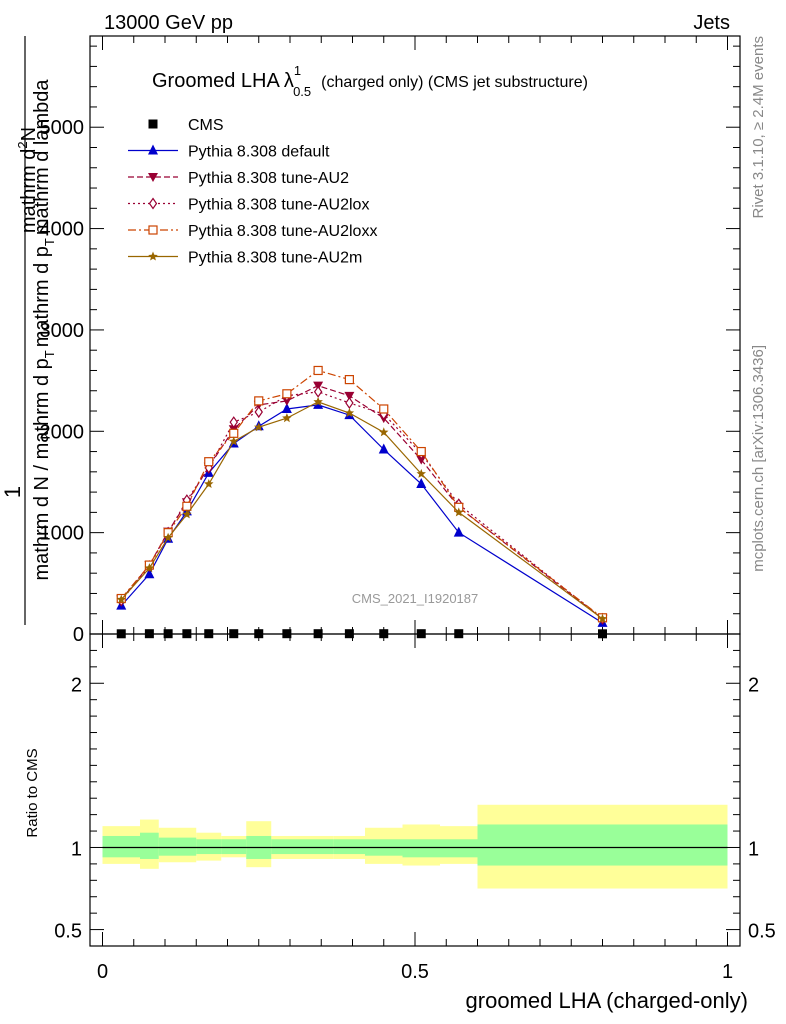 The image size is (786, 1024). Describe the element at coordinates (12, 492) in the screenshot. I see `ylabel-prefix: 1` at that location.